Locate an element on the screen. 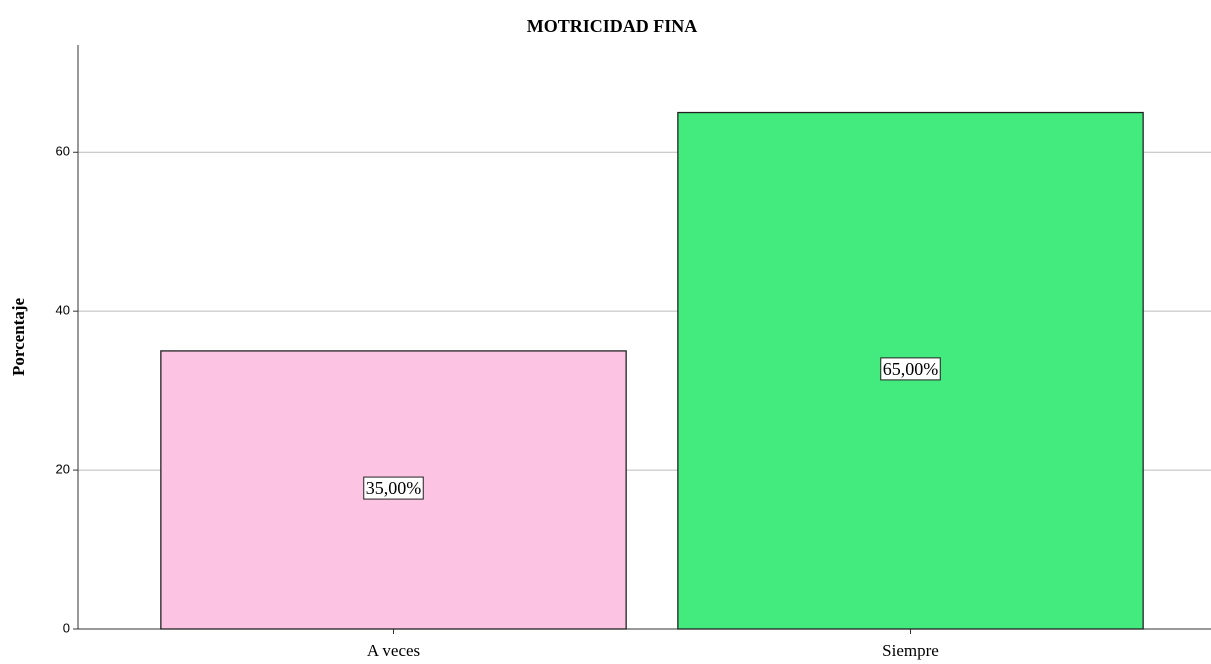 This screenshot has height=664, width=1211. value-label: 65,00% is located at coordinates (911, 369).